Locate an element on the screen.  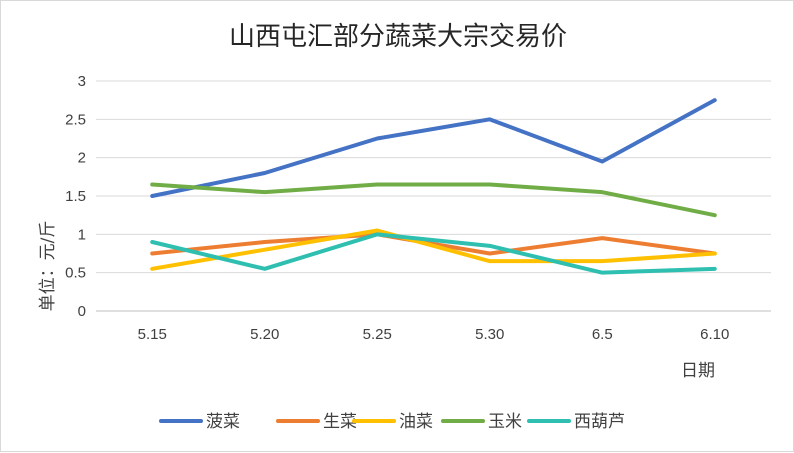
x-tick-label: 5.20 is located at coordinates (264, 334).